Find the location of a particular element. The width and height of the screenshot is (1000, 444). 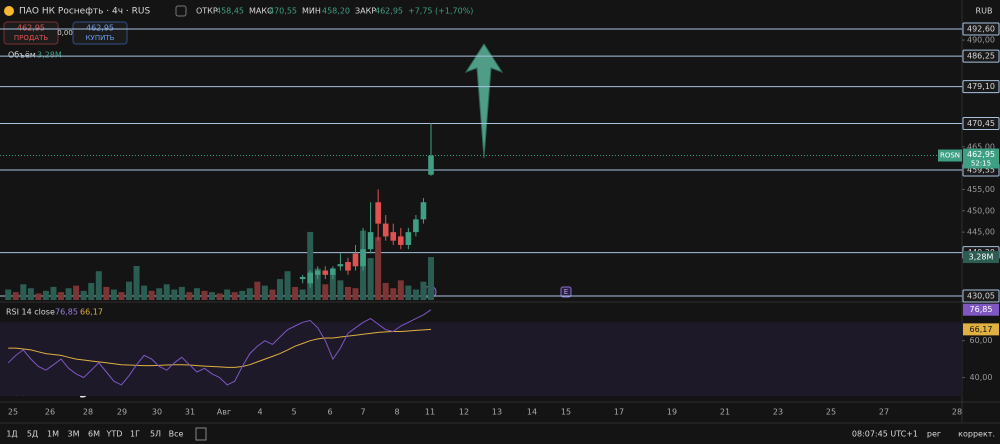

countdown: 52:15 is located at coordinates (981, 164).